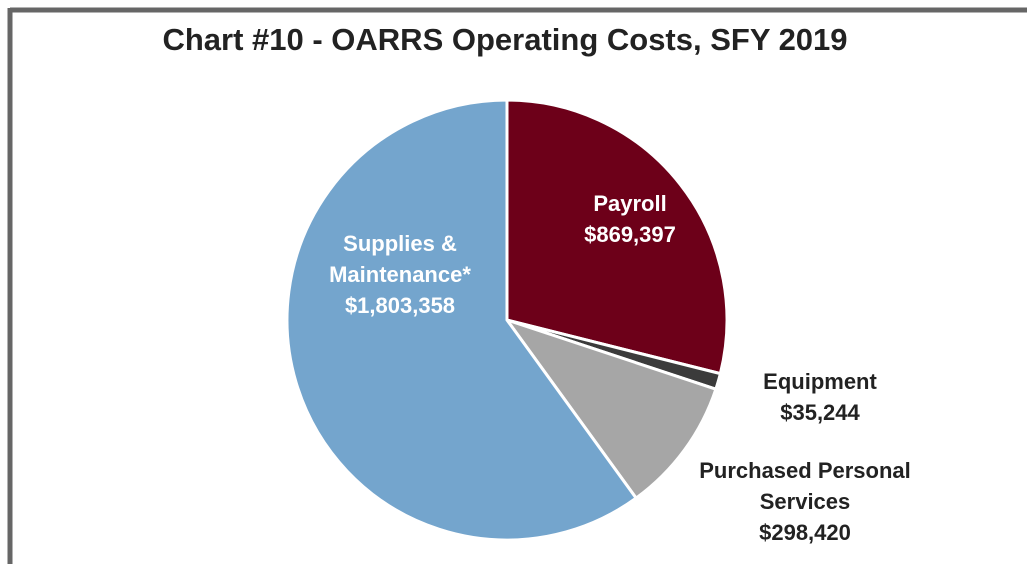 This screenshot has width=1027, height=564. Describe the element at coordinates (820, 397) in the screenshot. I see `slice-label: Equipment $35,244` at that location.